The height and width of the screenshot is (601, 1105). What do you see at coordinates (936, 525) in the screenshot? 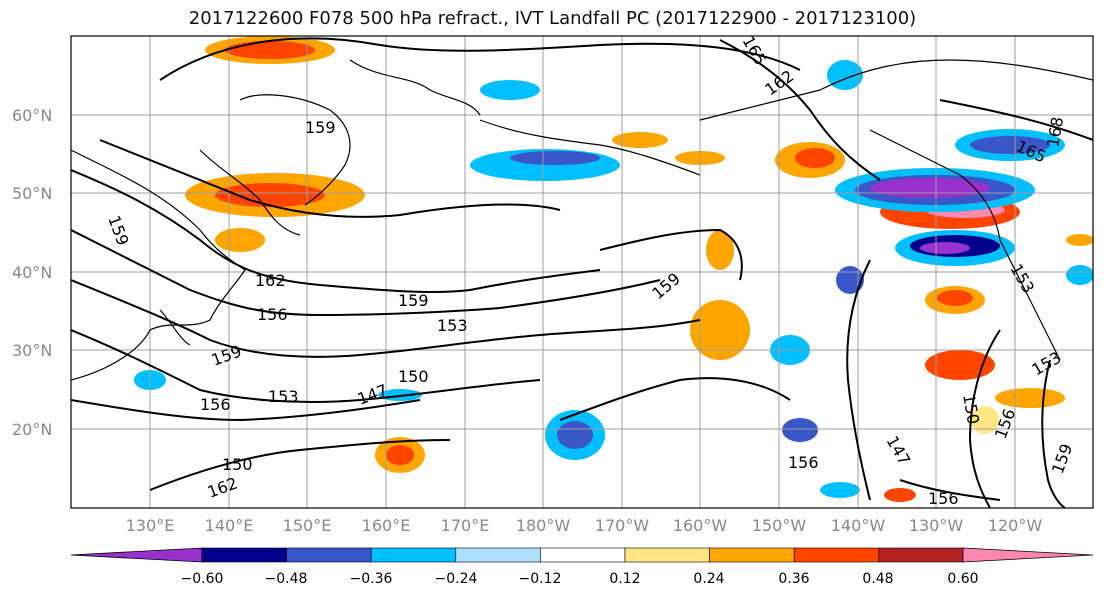
I see `lon-label: 130°W` at bounding box center [936, 525].